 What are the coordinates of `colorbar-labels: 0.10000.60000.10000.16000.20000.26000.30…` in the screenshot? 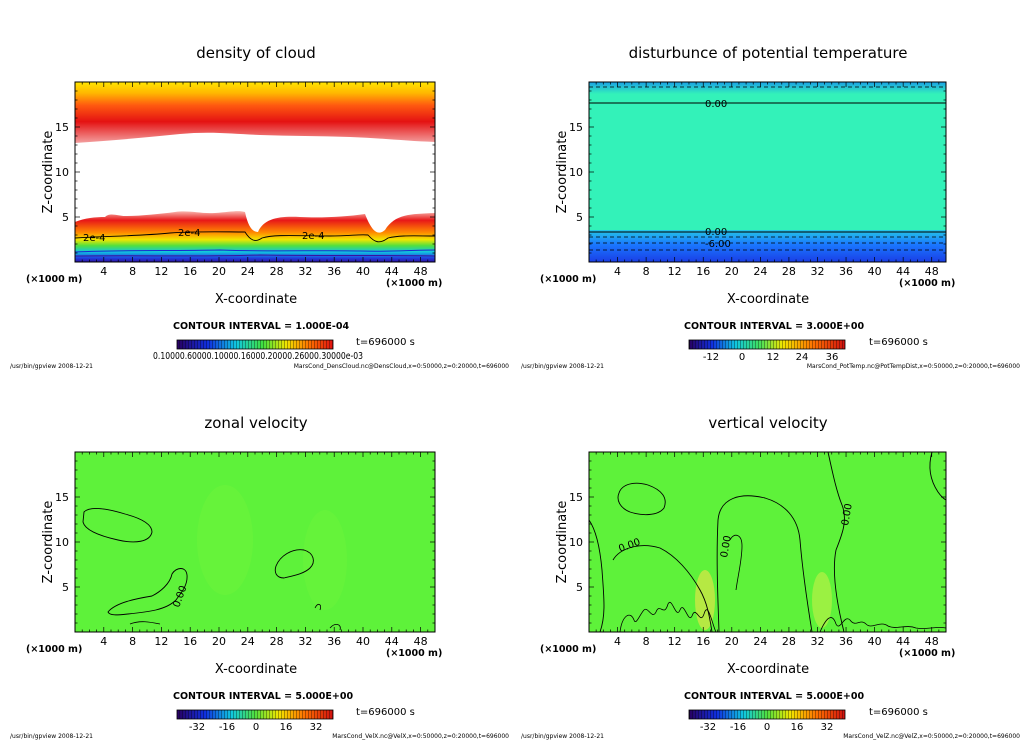 It's located at (258, 356).